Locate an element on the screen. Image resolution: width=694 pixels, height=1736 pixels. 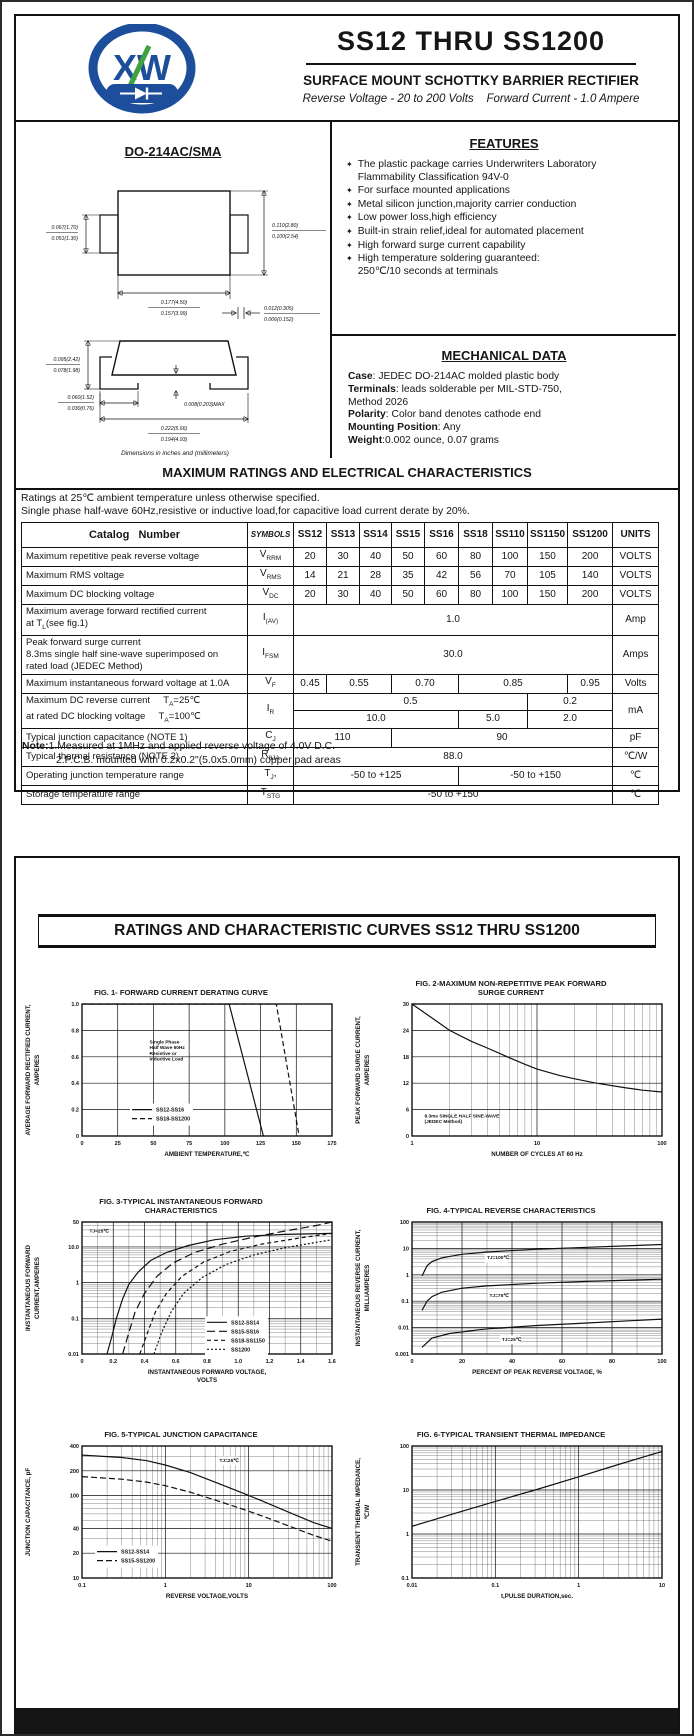
mechanical-data-line: Case: JEDEC DO-214AC molded plastic body is located at coordinates (454, 376).